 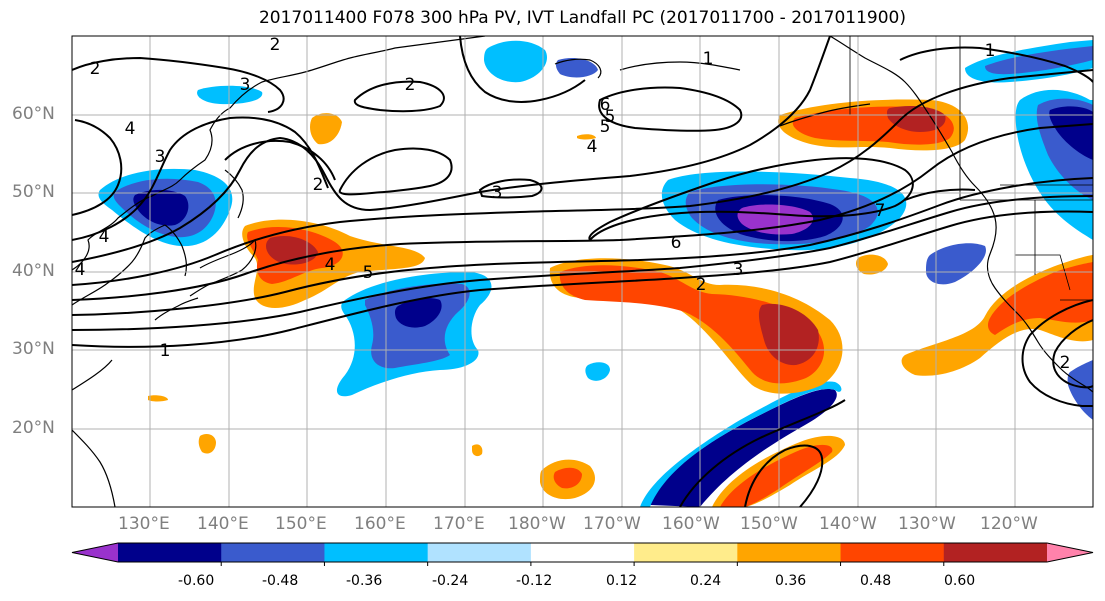 What do you see at coordinates (880, 211) in the screenshot?
I see `contour-label: 7` at bounding box center [880, 211].